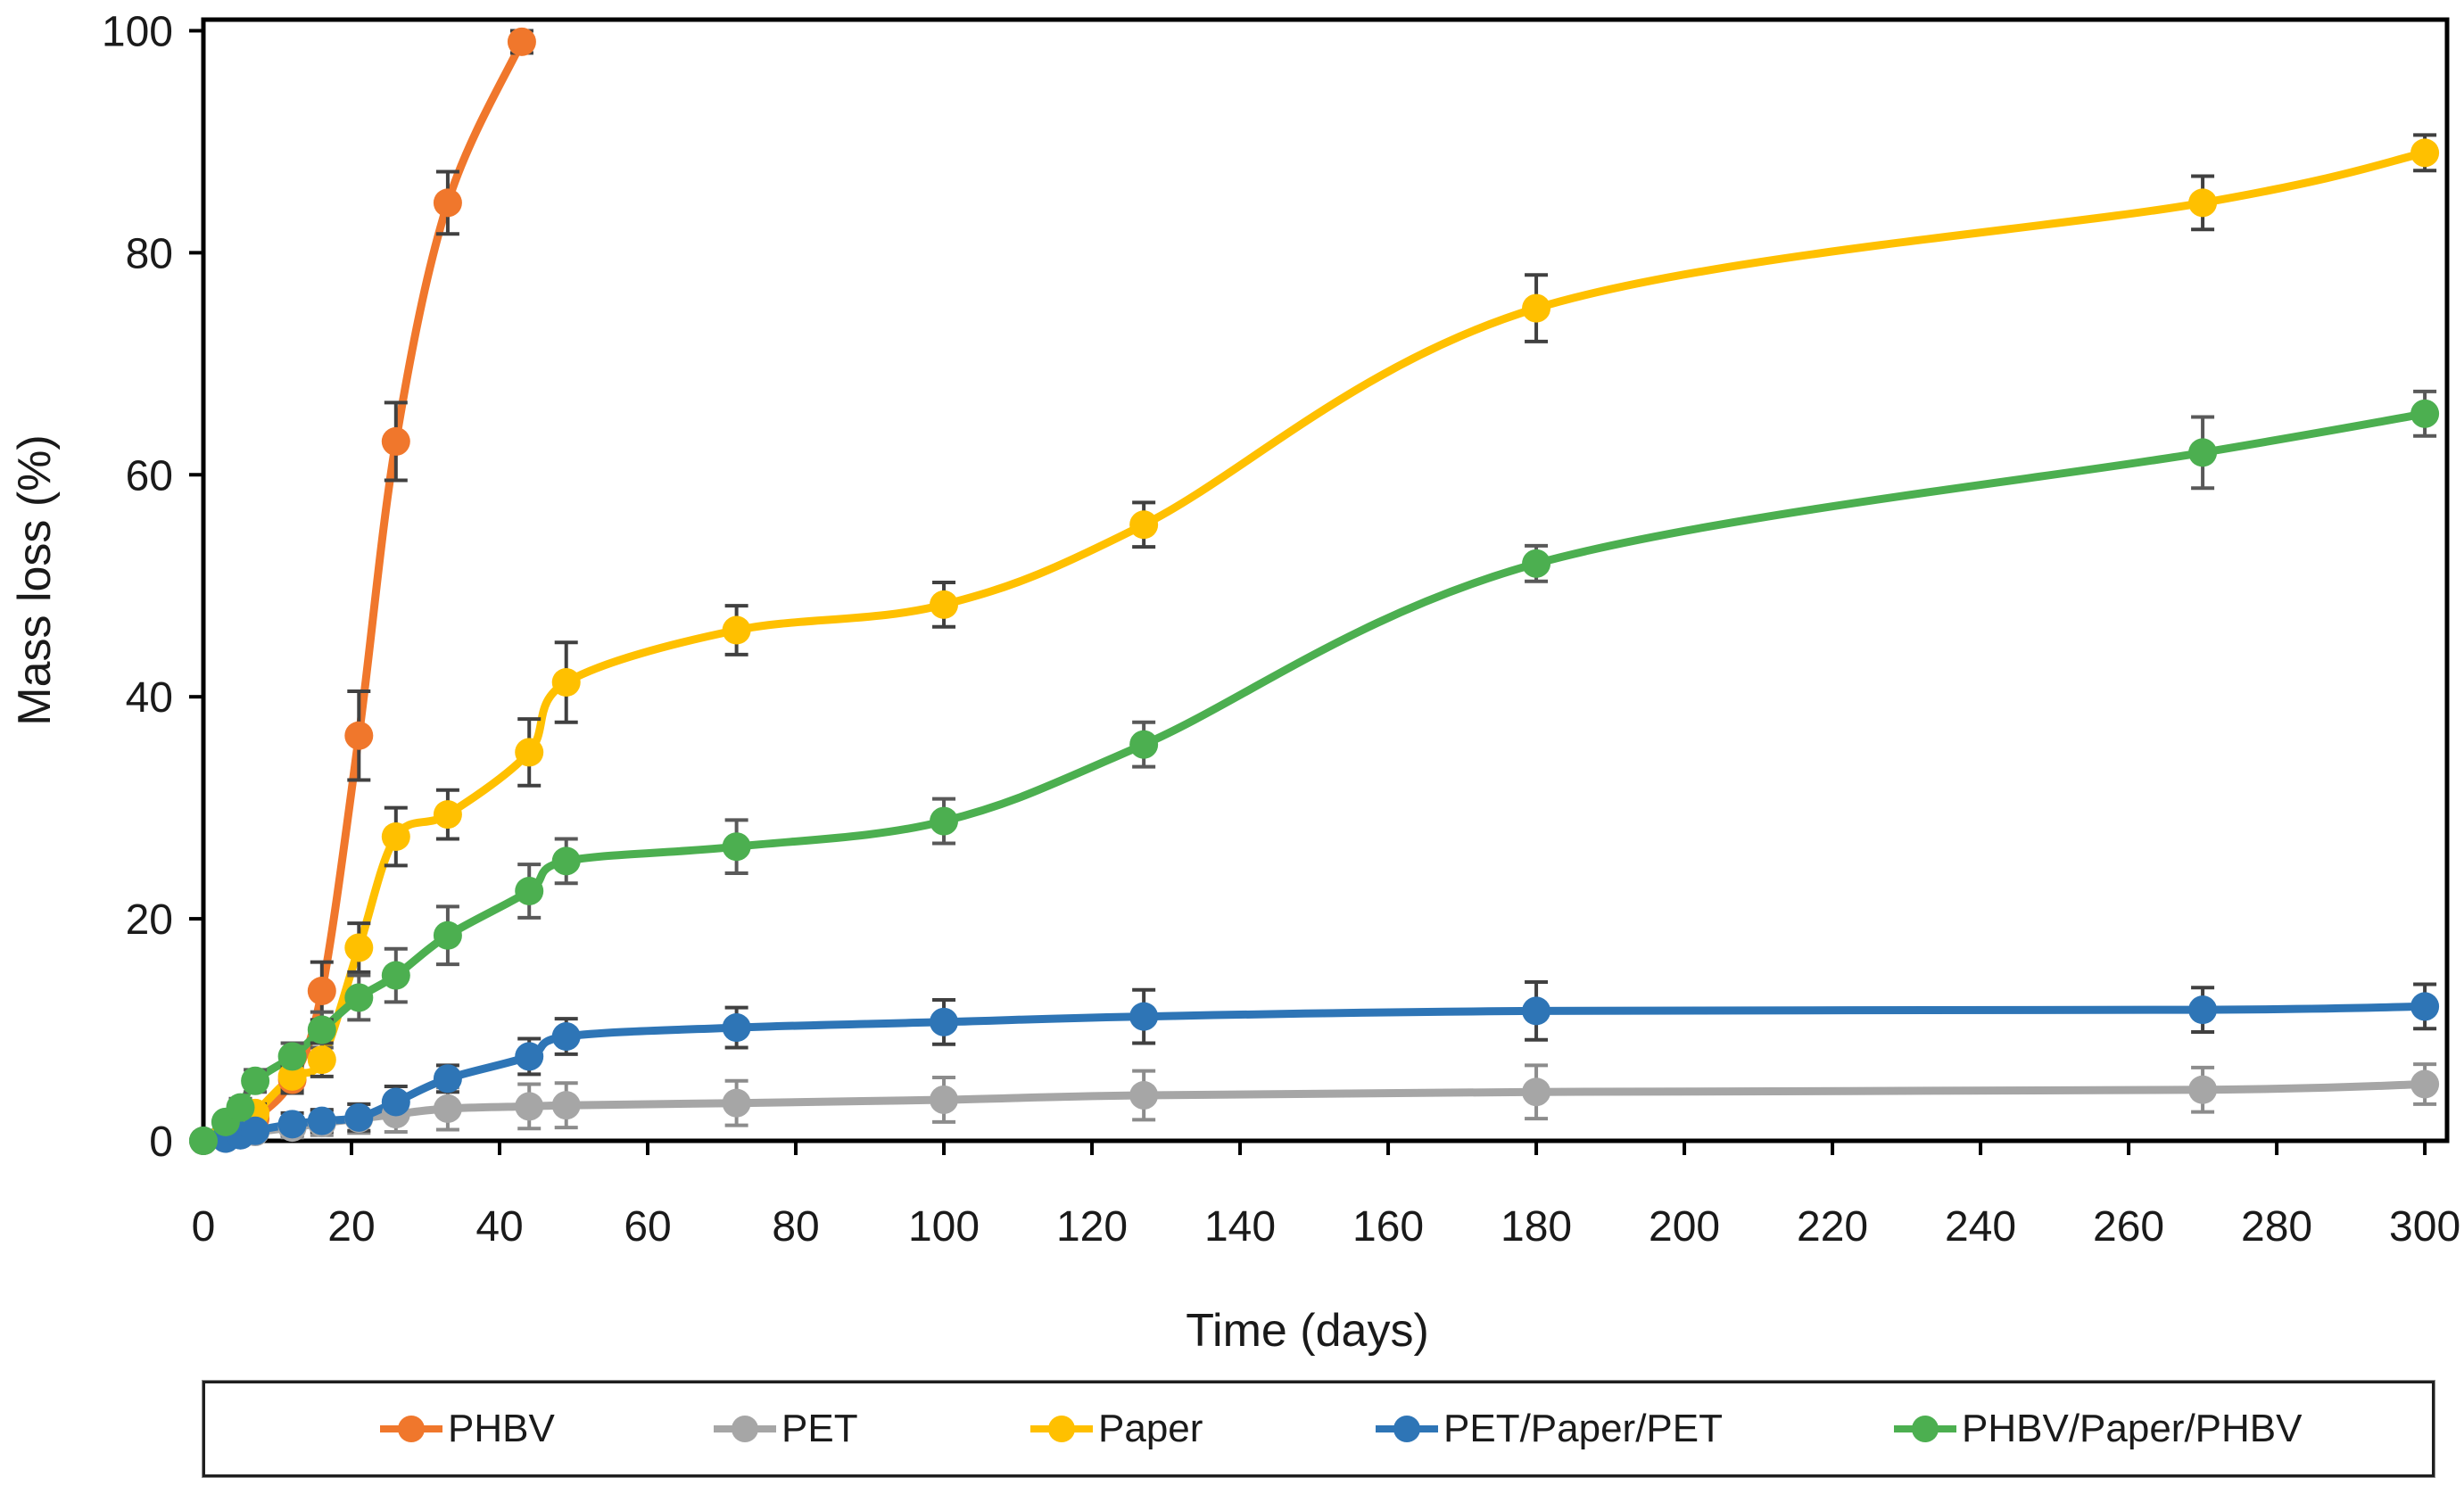  What do you see at coordinates (1314, 1073) in the screenshot?
I see `series-pet-paper-pet-markers` at bounding box center [1314, 1073].